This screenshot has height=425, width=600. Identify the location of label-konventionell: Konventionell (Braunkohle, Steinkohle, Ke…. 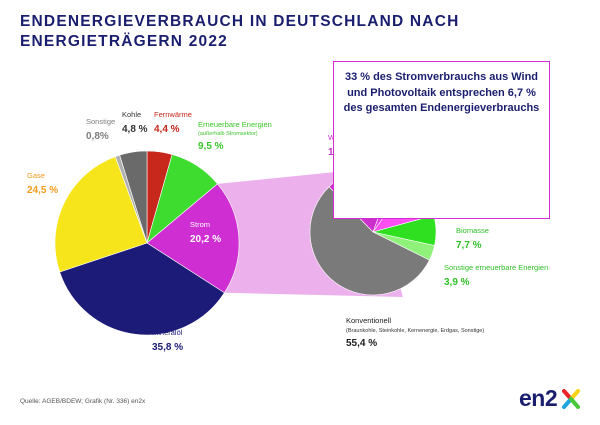
(415, 332).